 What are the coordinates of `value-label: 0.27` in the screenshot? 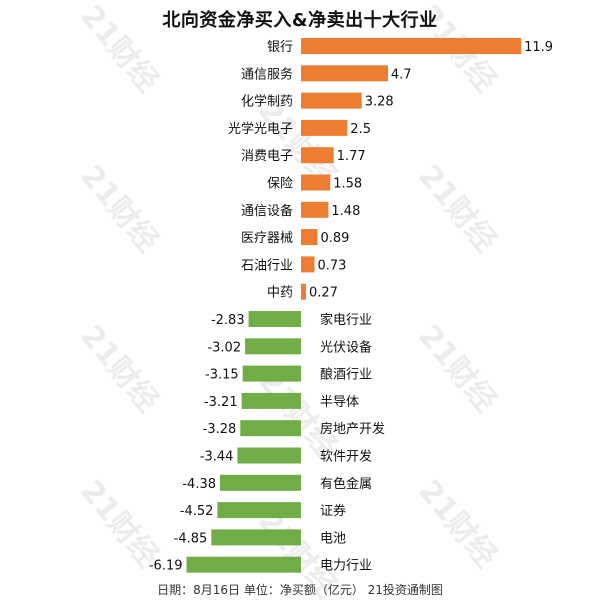 It's located at (323, 293).